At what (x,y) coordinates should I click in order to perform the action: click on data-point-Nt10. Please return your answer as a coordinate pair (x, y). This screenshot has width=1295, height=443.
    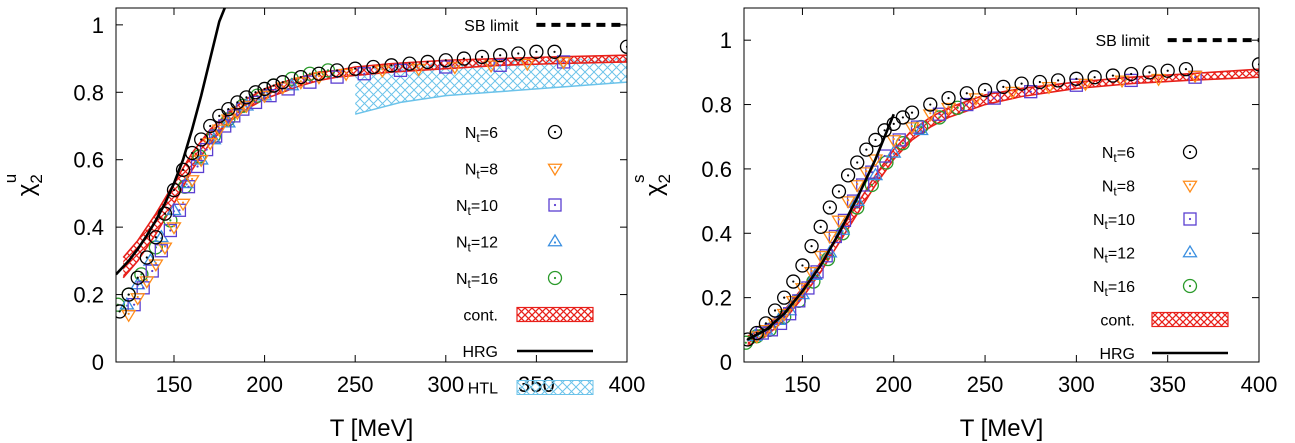
    Looking at the image, I should click on (994, 98).